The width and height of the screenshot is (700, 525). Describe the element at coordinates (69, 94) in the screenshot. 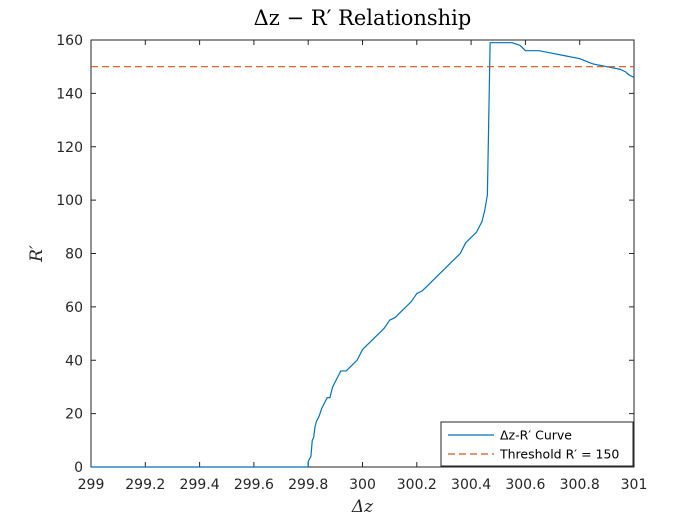

I see `y-tick-label: 140` at that location.